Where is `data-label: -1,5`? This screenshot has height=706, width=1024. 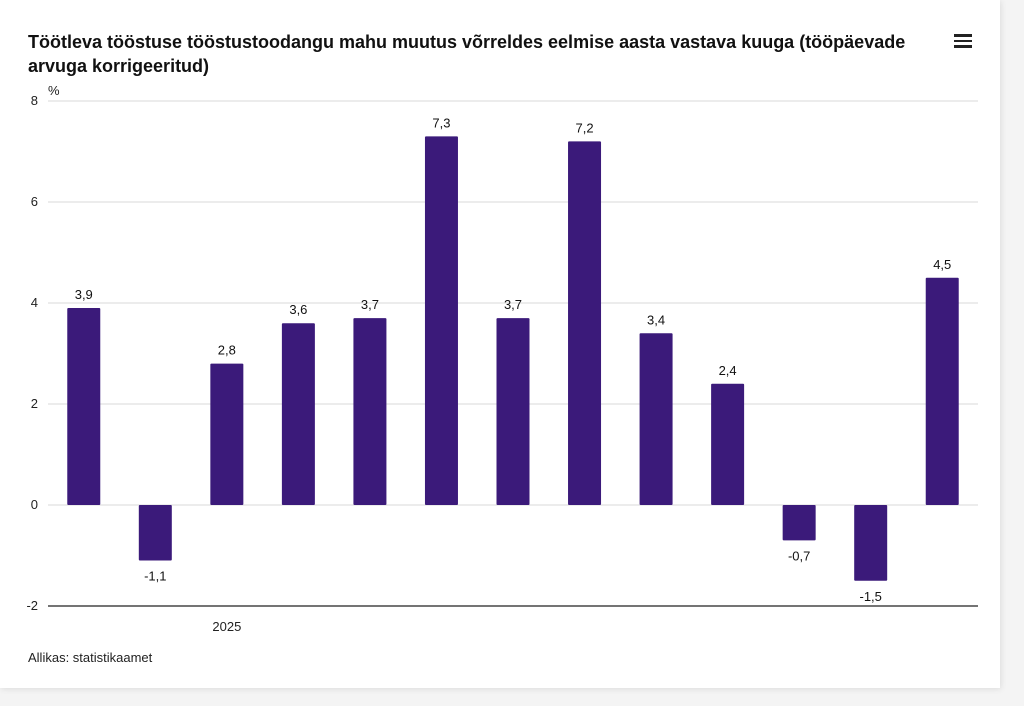
data-label: -1,5 is located at coordinates (870, 596).